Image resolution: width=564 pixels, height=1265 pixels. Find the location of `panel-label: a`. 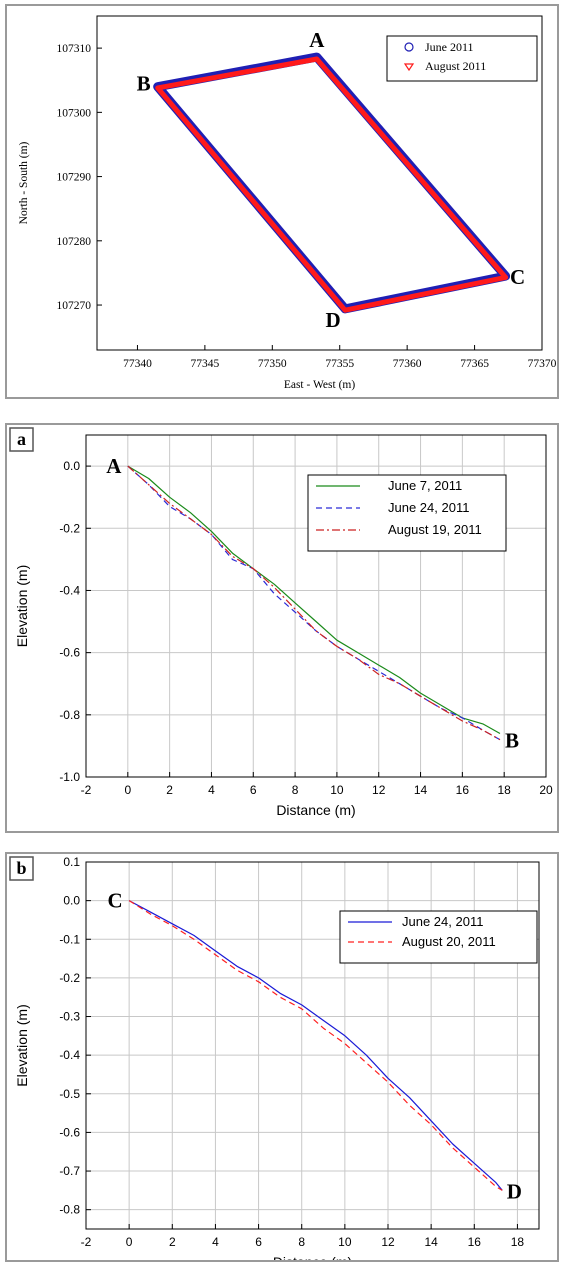

panel-label: a is located at coordinates (21, 439).